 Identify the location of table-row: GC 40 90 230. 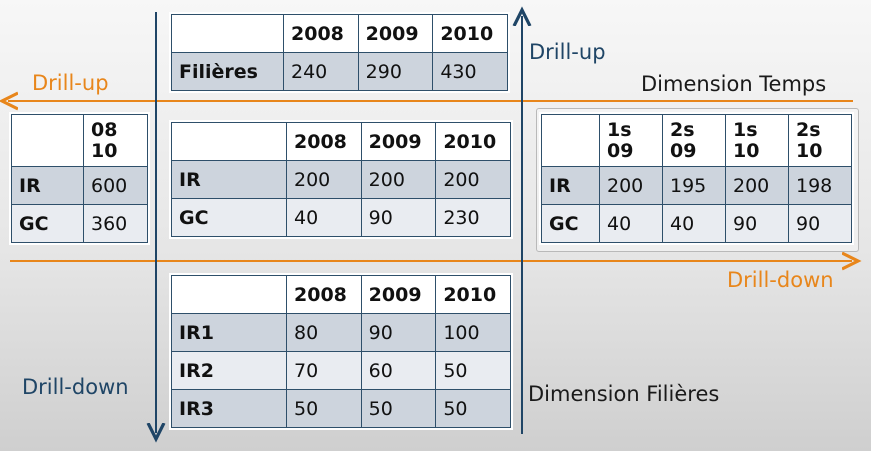
(341, 218).